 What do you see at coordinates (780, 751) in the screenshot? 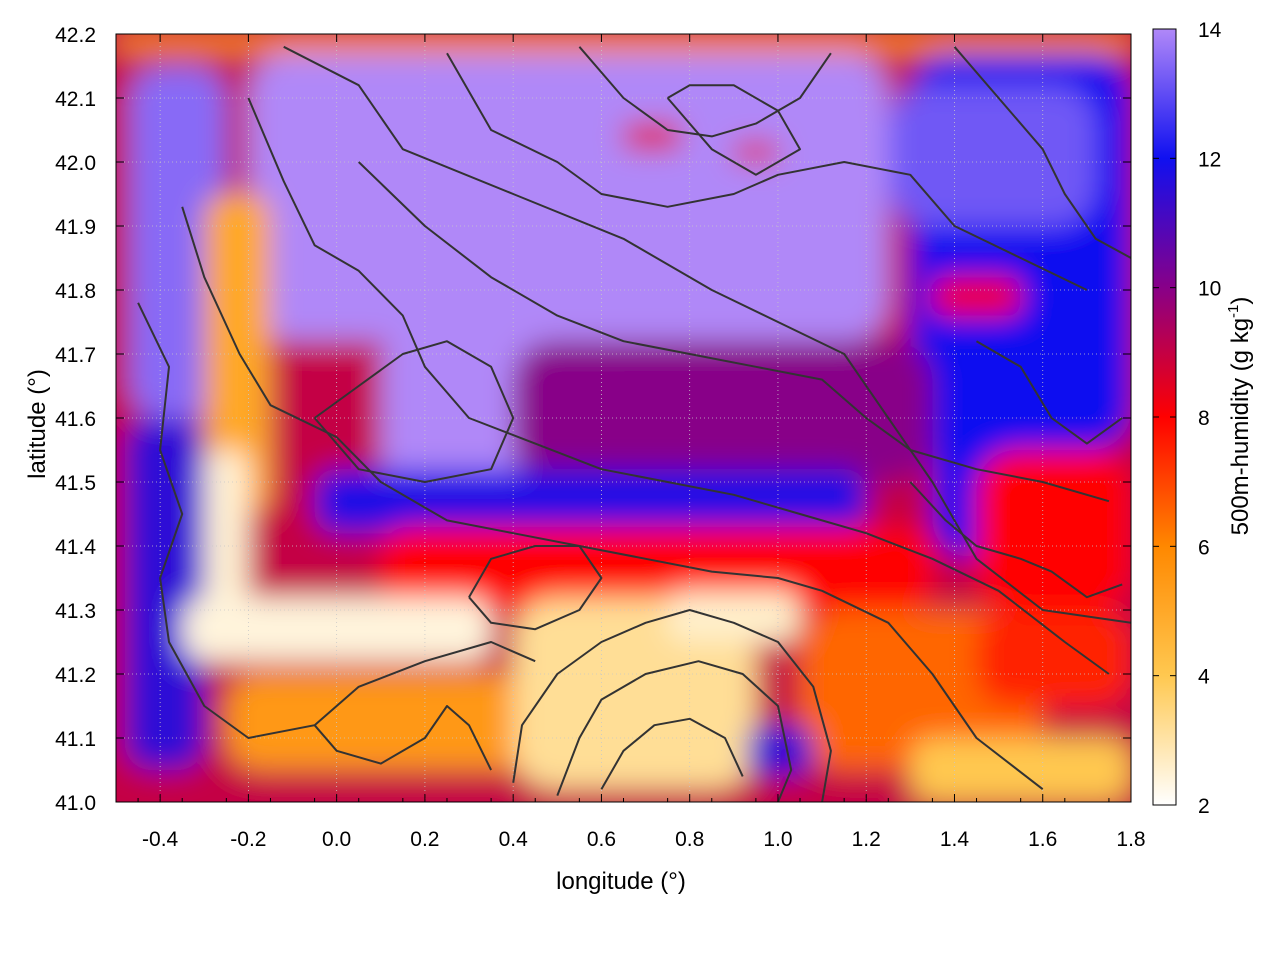
I see `heatmap-region-southeast-blue-spot` at bounding box center [780, 751].